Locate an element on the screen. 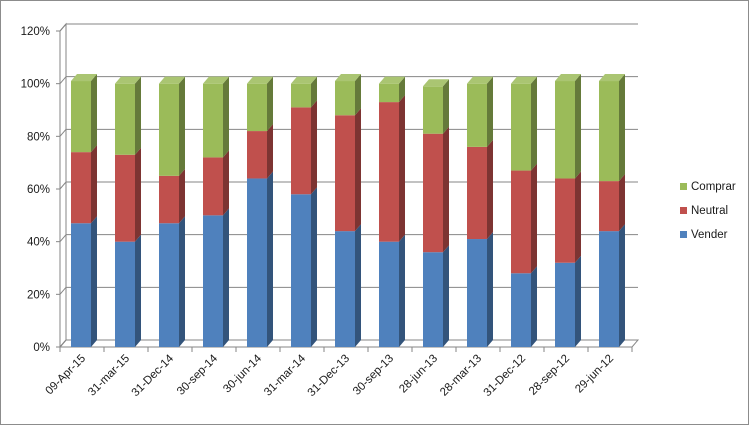  x-tick-label: 09-Apr-15 is located at coordinates (65, 375).